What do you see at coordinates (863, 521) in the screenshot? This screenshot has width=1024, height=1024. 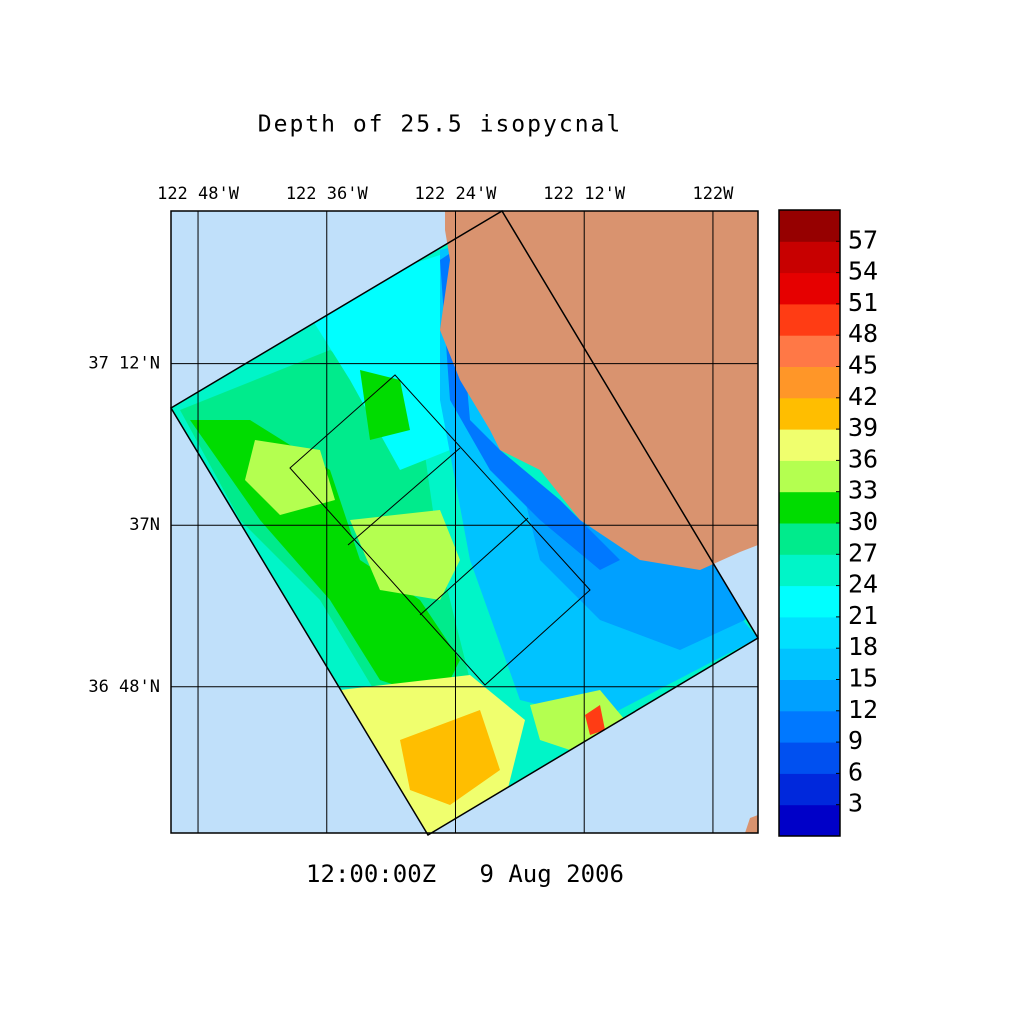 I see `colorbar-label: 30` at bounding box center [863, 521].